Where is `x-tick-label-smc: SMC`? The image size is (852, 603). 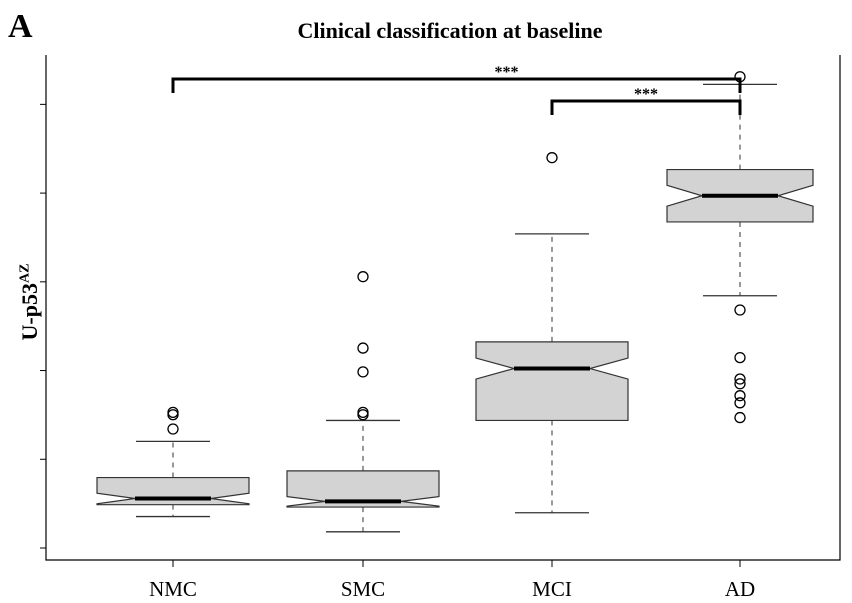 x-tick-label-smc: SMC is located at coordinates (363, 589).